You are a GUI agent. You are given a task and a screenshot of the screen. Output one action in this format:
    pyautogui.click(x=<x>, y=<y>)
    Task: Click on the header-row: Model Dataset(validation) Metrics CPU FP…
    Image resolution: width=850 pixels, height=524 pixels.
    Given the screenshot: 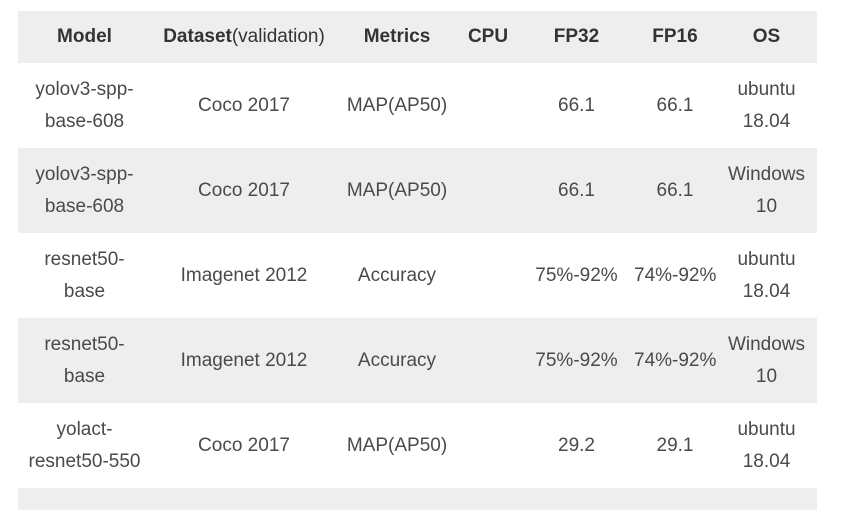 What is the action you would take?
    pyautogui.click(x=417, y=37)
    